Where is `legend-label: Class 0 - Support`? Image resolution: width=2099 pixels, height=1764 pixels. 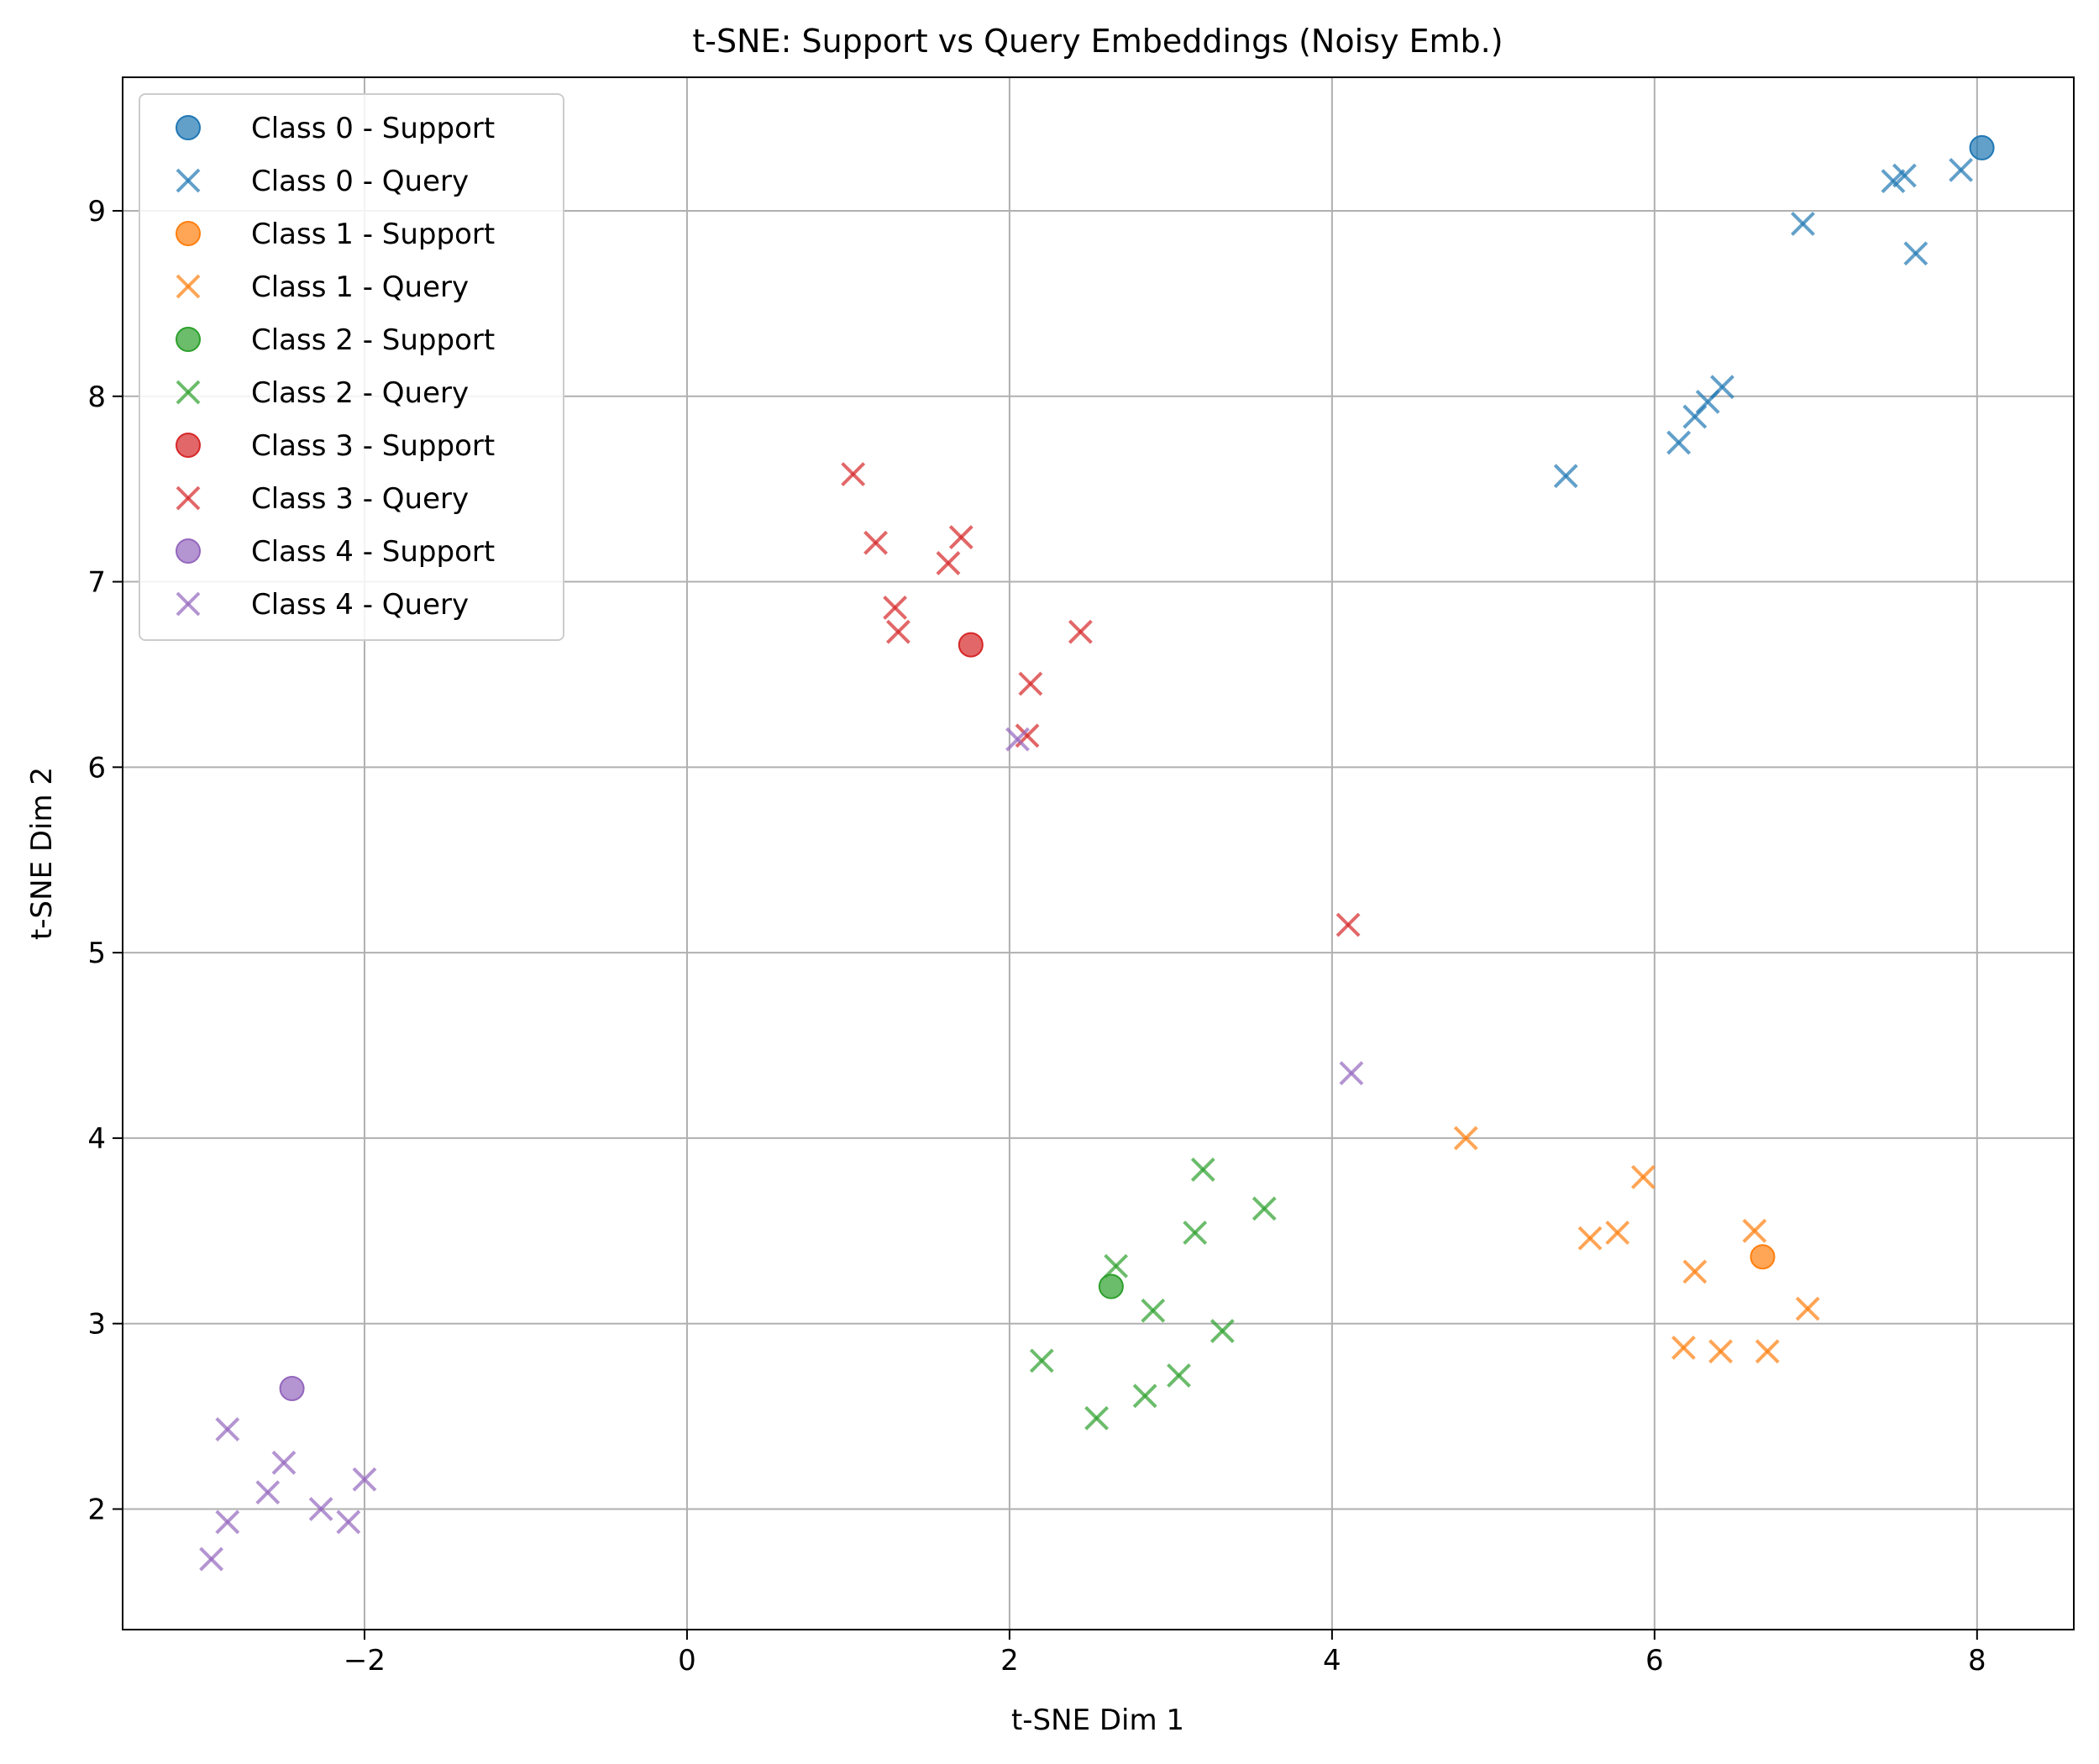 legend-label: Class 0 - Support is located at coordinates (373, 128).